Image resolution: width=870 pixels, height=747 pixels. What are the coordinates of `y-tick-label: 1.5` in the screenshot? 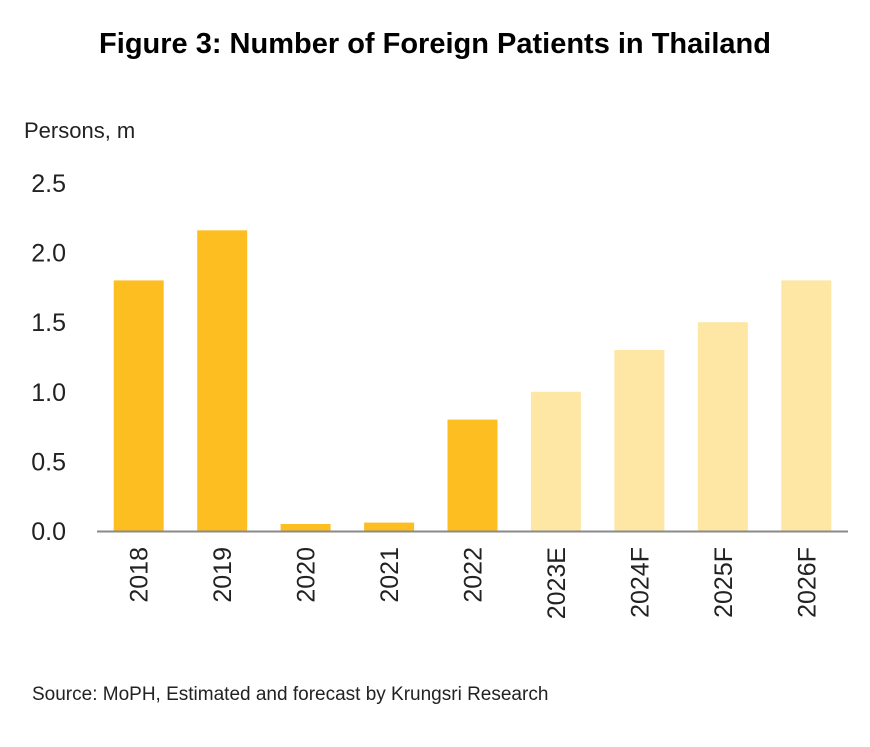 It's located at (48, 323).